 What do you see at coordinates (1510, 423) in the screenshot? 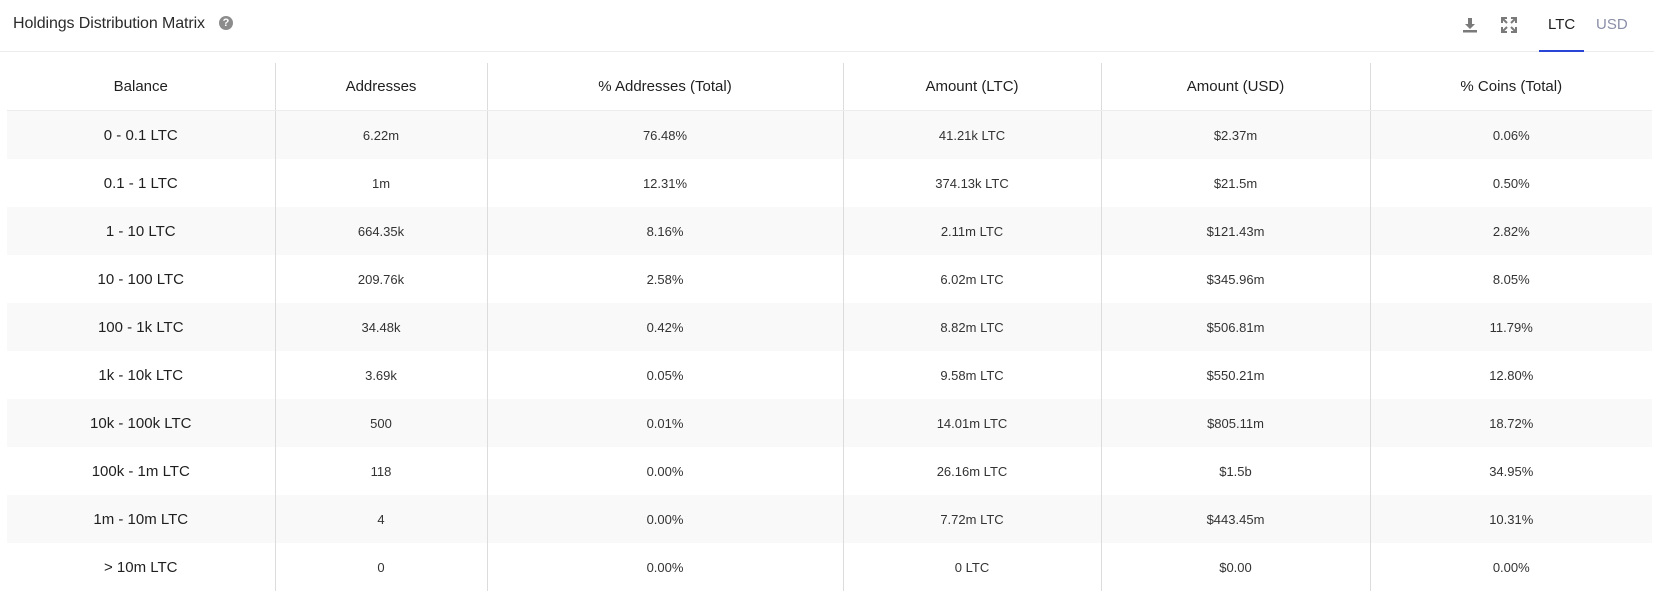
I see `cell-pct-coins: 18.72%` at bounding box center [1510, 423].